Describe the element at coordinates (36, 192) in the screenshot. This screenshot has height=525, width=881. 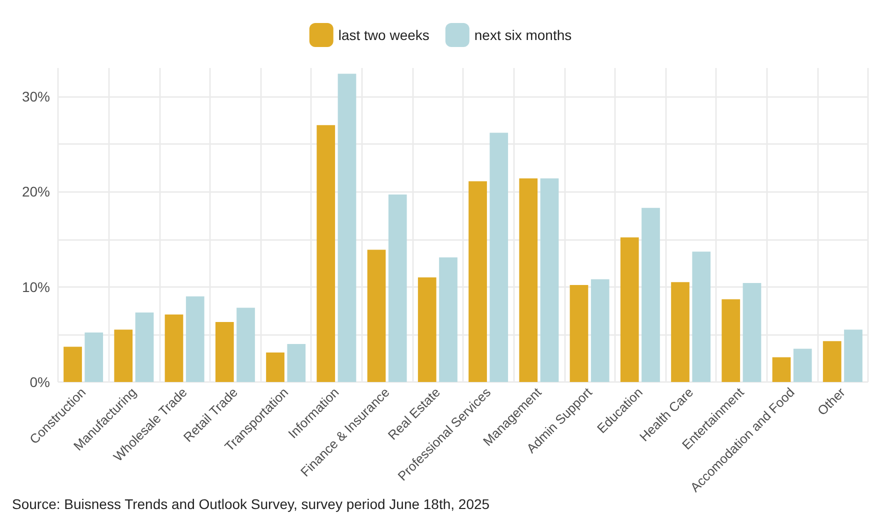
I see `y-tick-label: 20%` at that location.